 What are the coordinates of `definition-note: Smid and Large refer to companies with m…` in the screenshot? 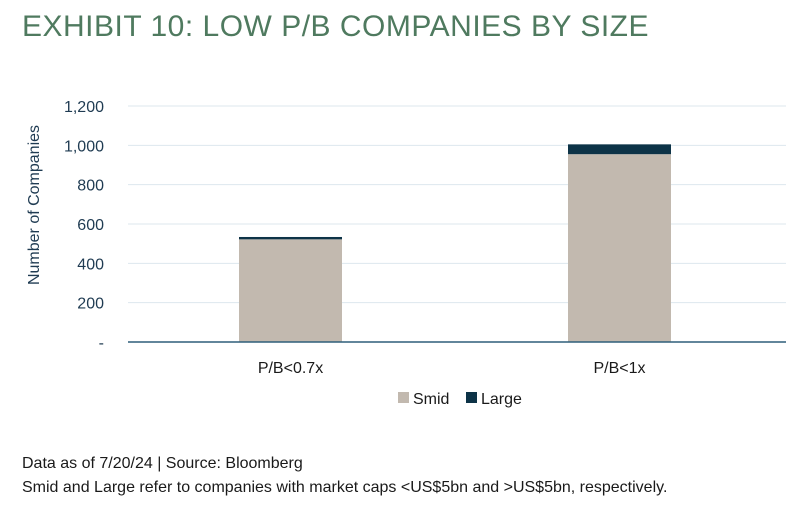 It's located at (345, 487).